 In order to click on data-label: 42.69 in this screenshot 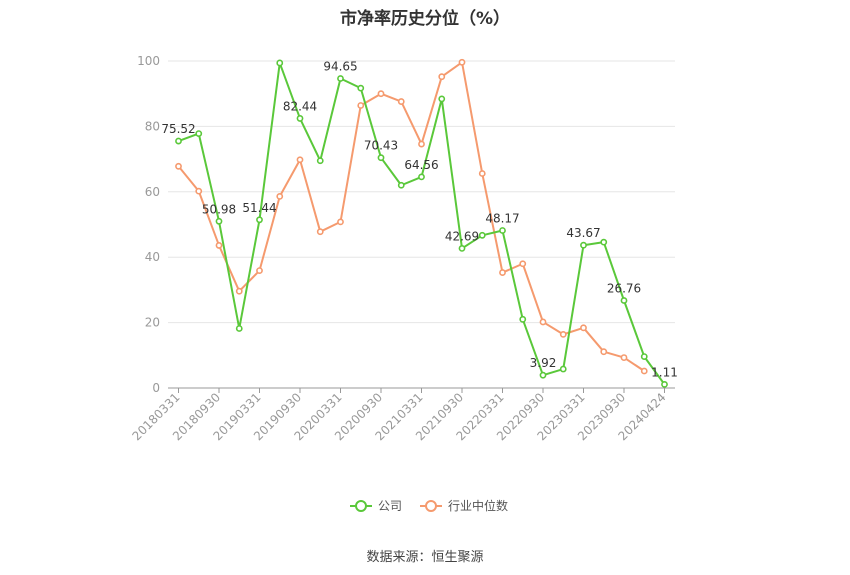, I will do `click(462, 236)`.